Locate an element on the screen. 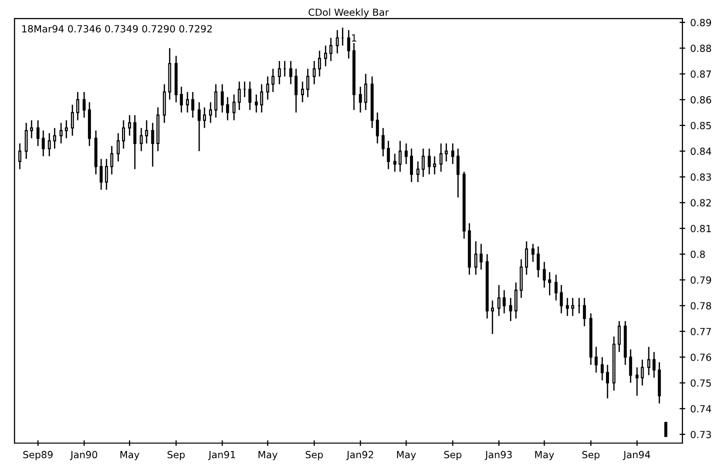  annotation: 1 is located at coordinates (354, 38).